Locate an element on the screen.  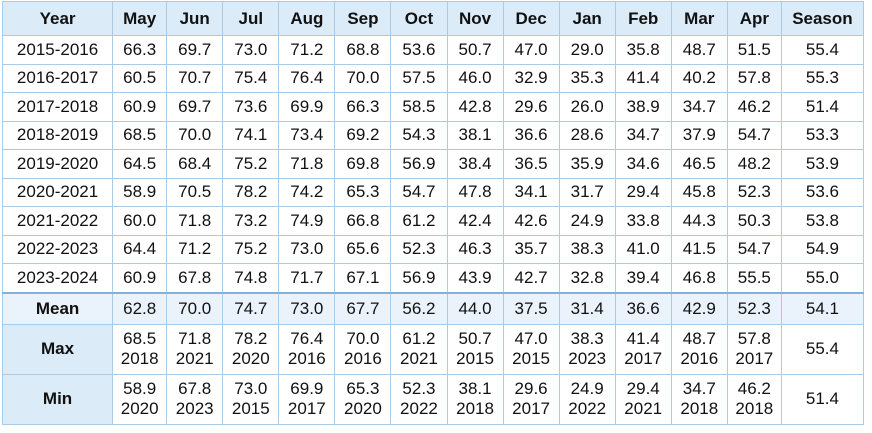
value-cell: 66.3 is located at coordinates (140, 50).